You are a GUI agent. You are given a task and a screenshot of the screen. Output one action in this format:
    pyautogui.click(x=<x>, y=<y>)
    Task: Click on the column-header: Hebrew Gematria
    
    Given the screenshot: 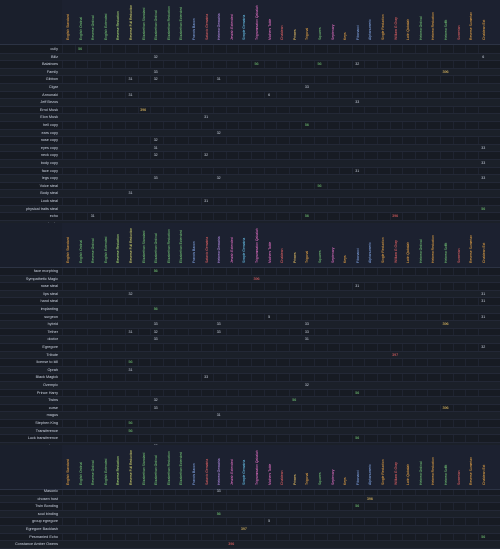 What is the action you would take?
    pyautogui.click(x=219, y=244)
    